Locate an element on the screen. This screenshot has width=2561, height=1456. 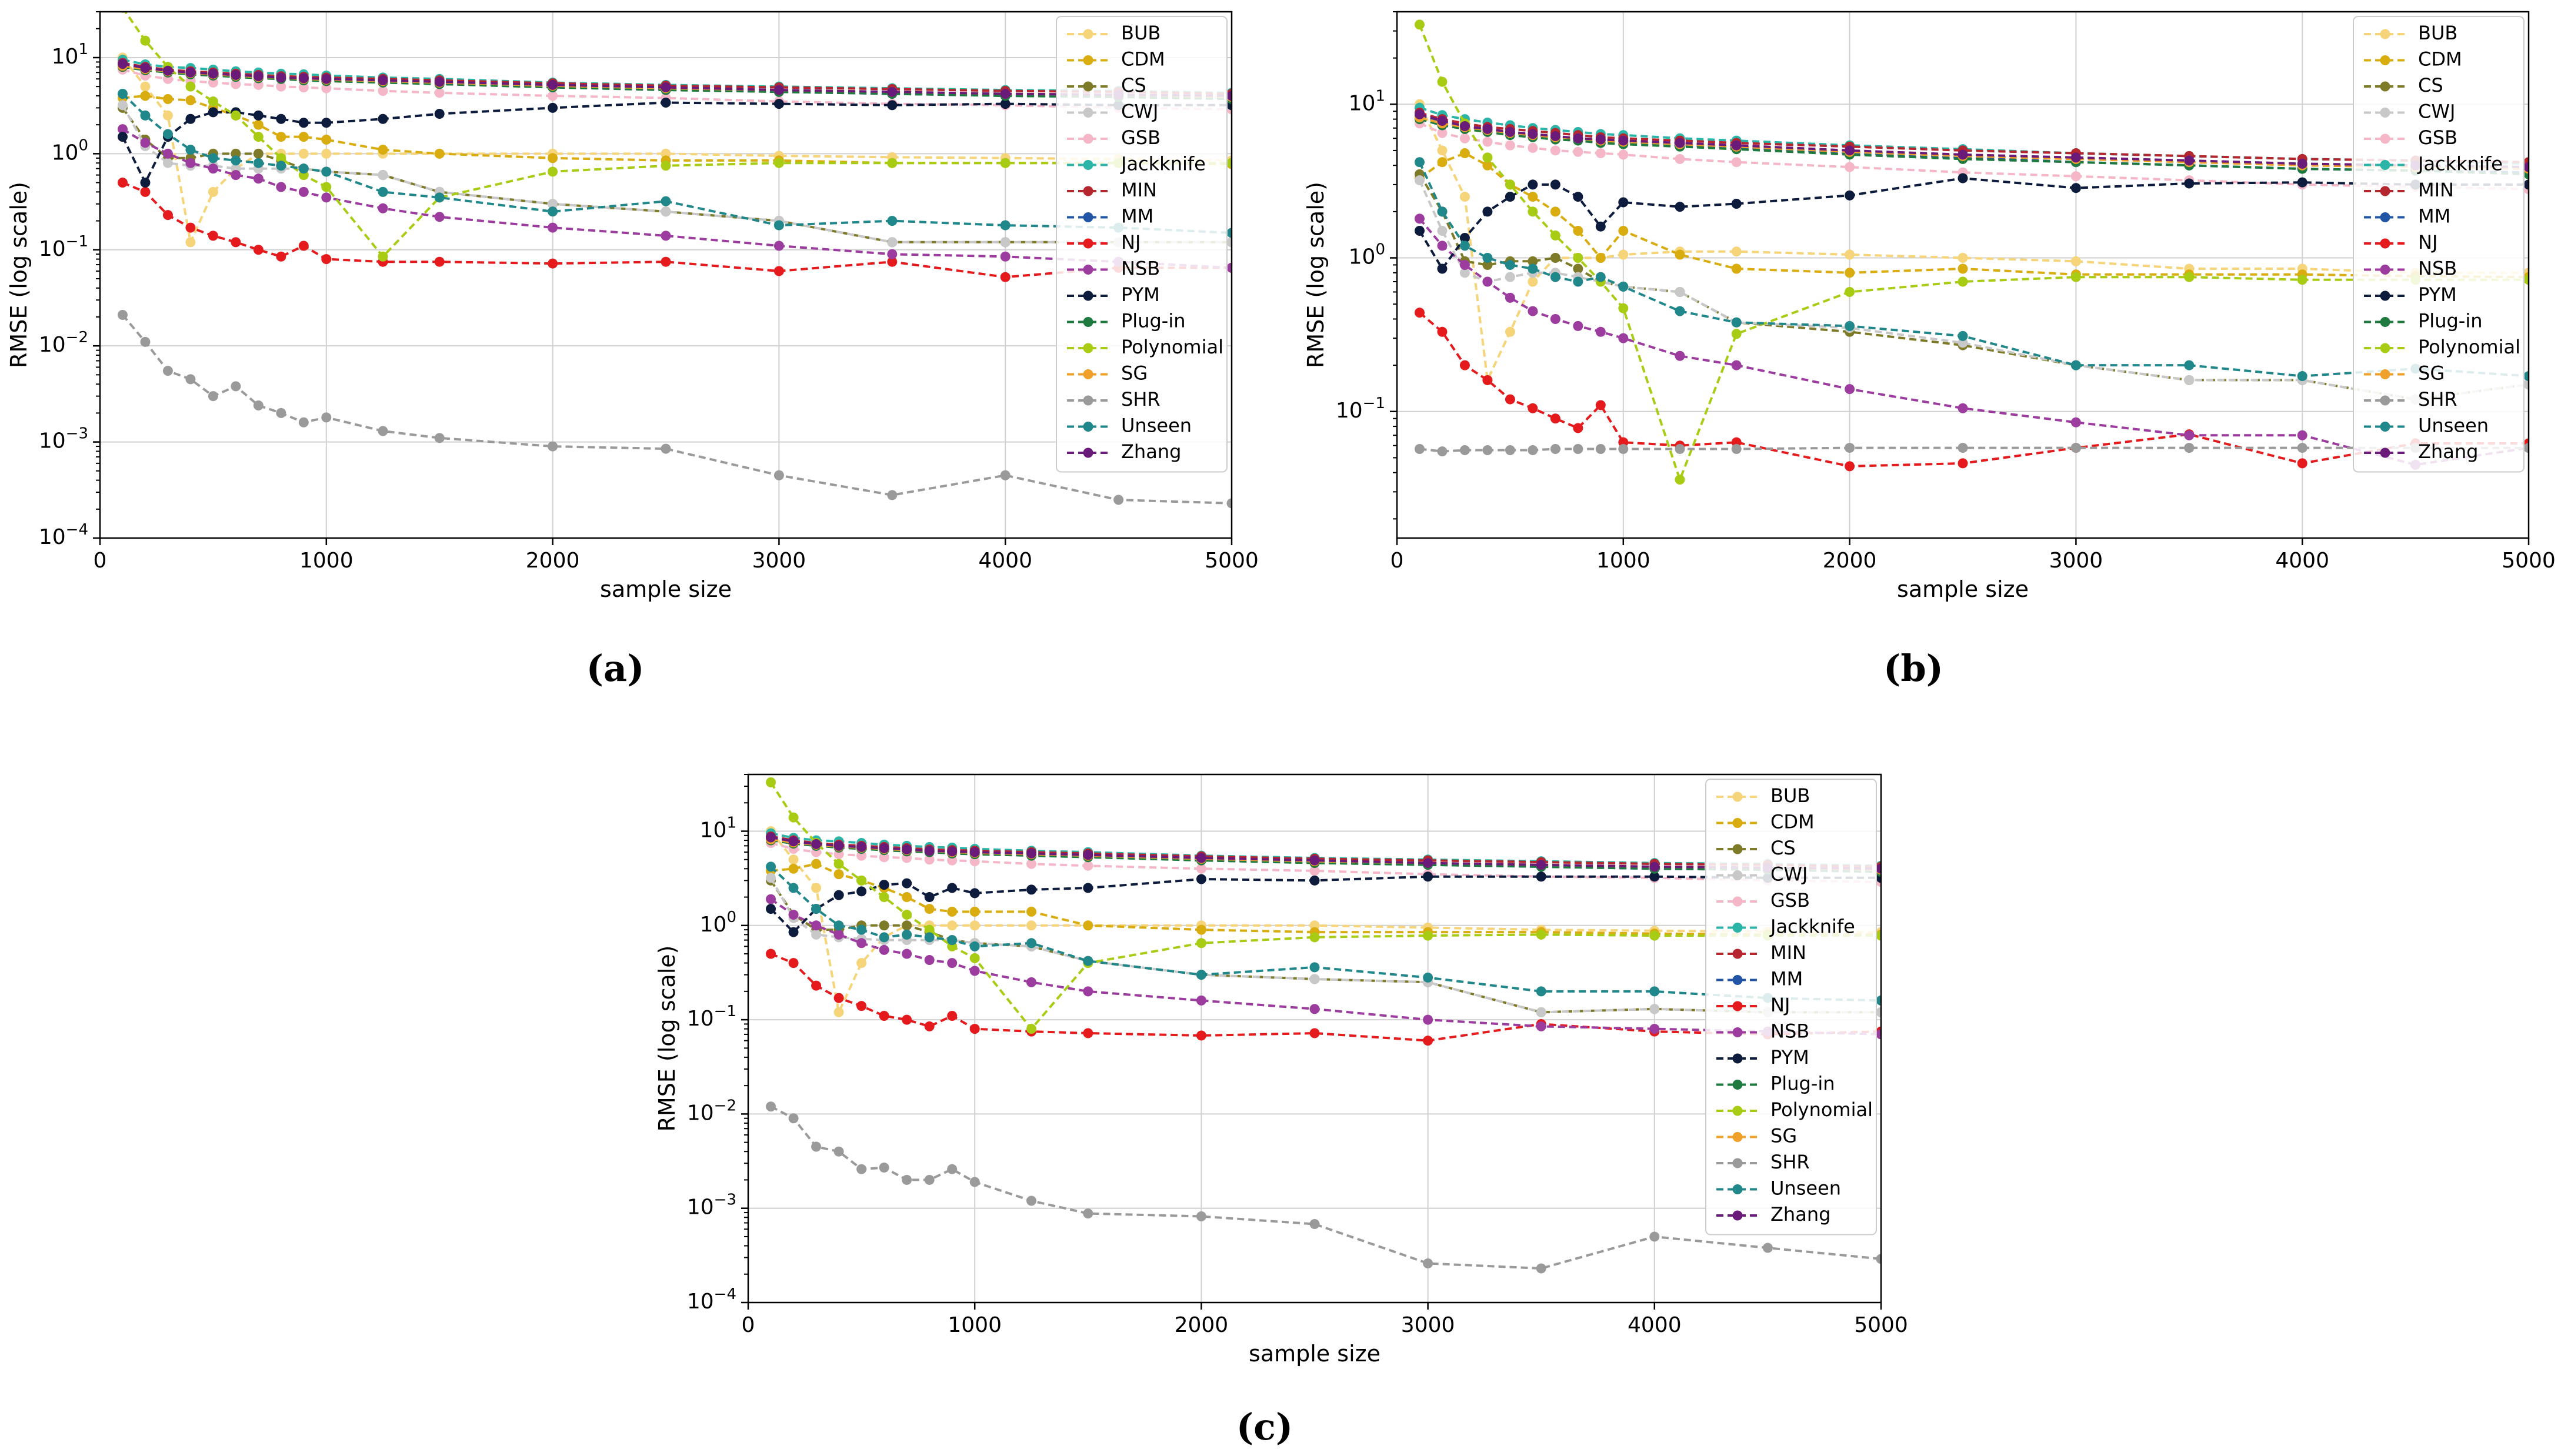
data-point-bub is located at coordinates (1737, 251).